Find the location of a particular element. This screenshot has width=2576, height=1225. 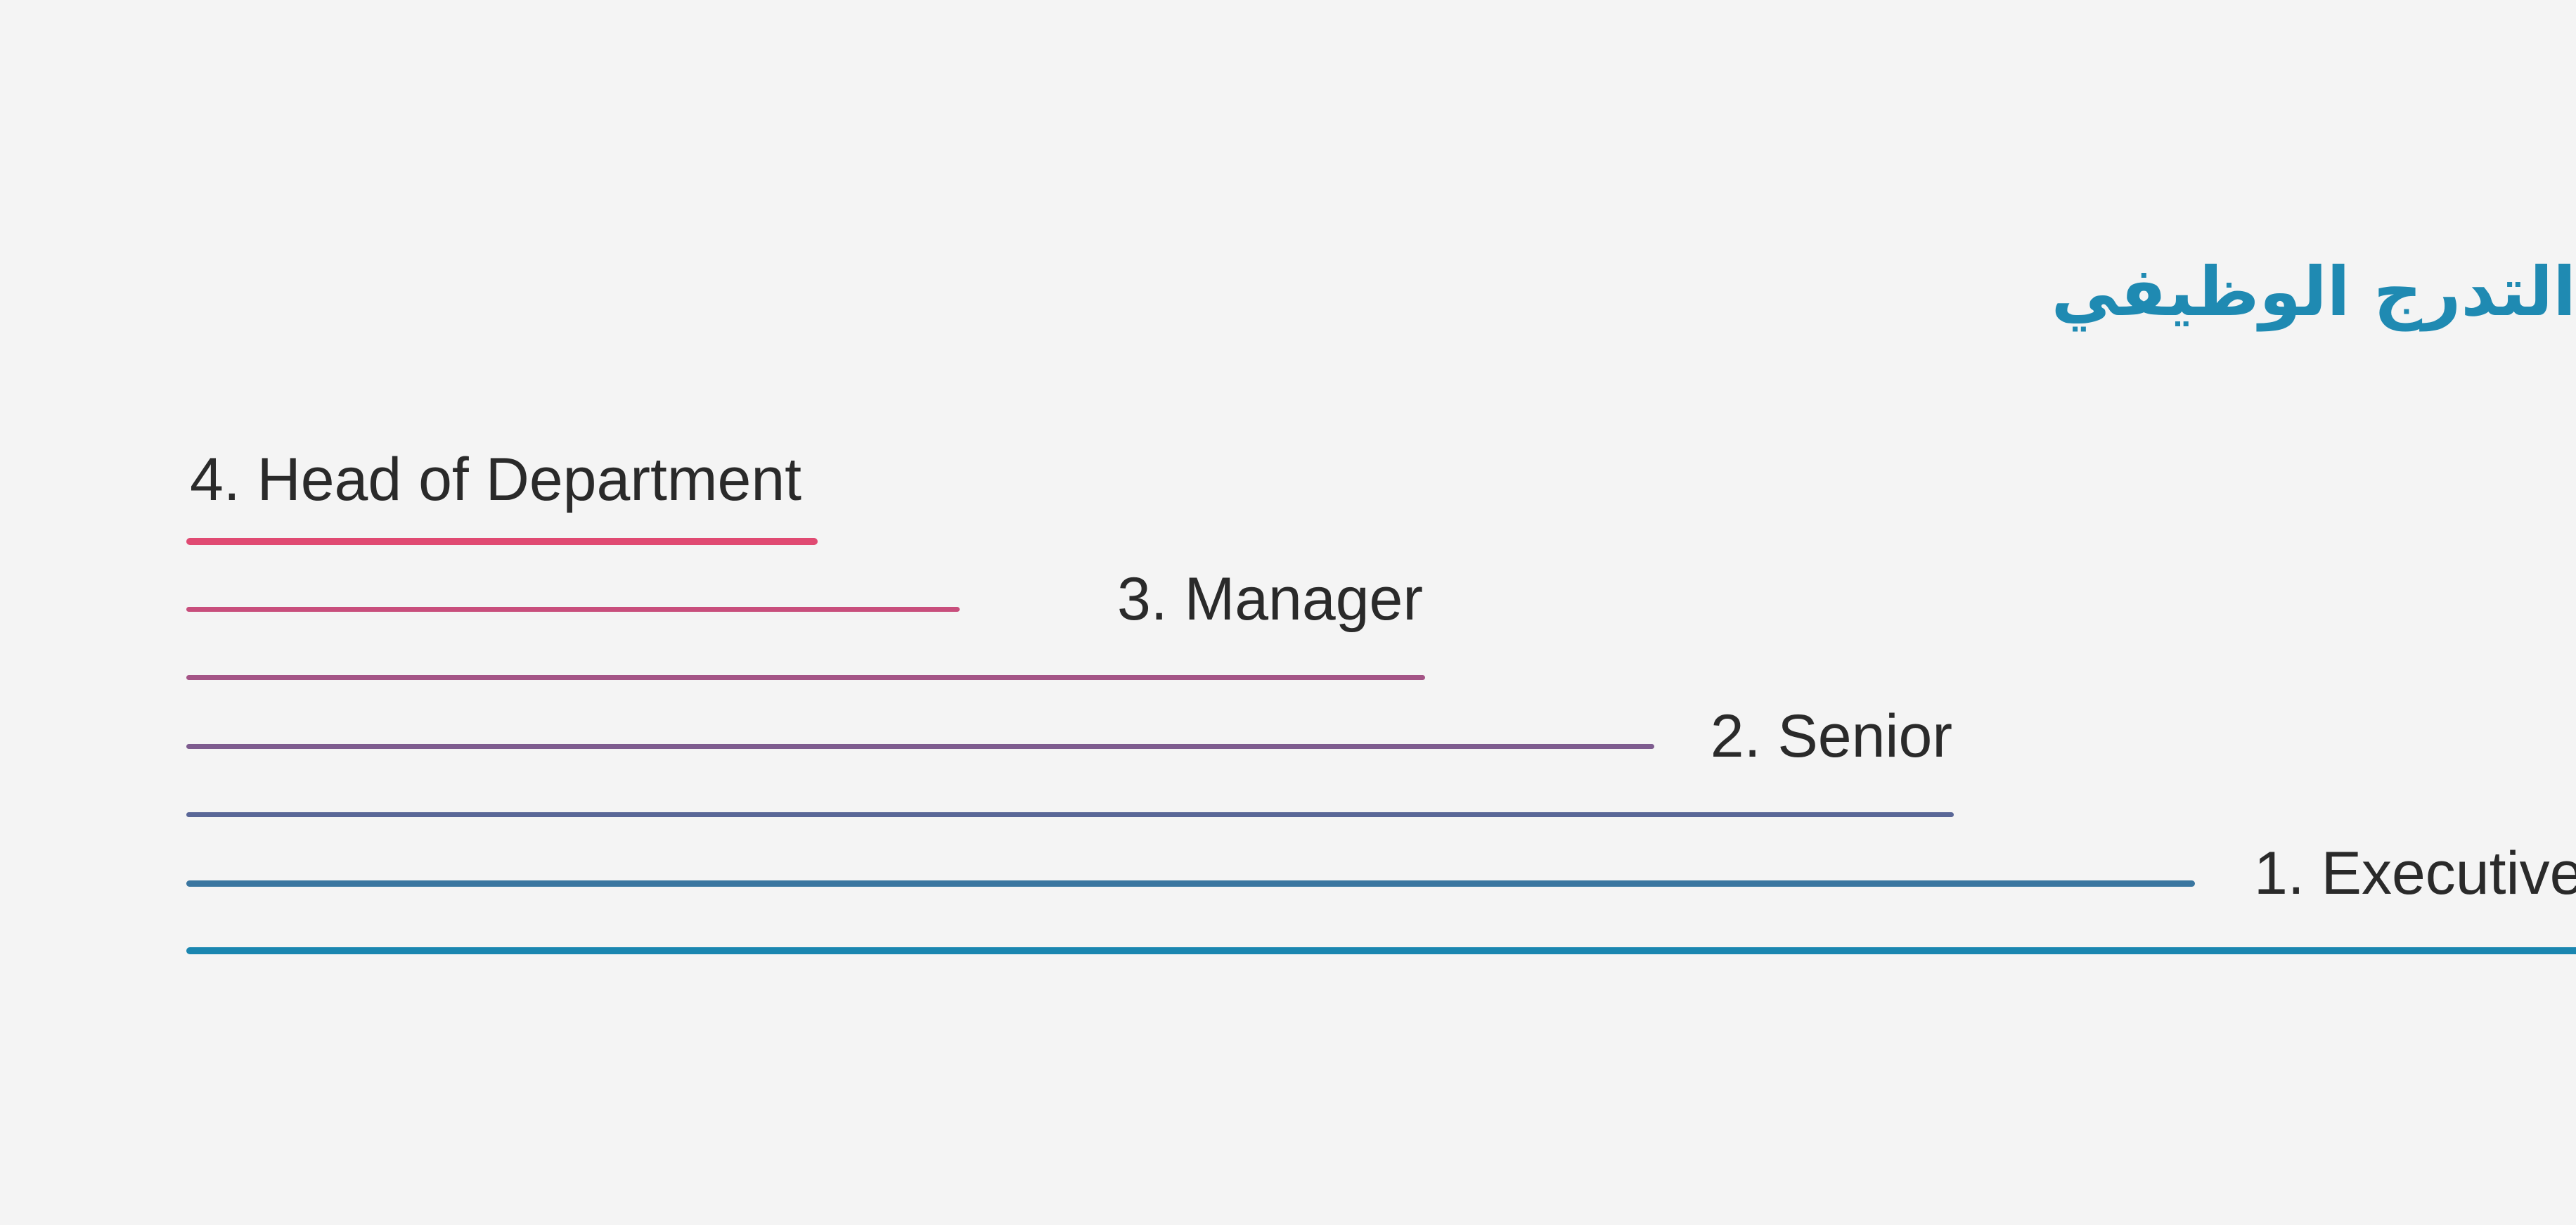

level-label-head-of-department: 4. Head of Department is located at coordinates (496, 479).